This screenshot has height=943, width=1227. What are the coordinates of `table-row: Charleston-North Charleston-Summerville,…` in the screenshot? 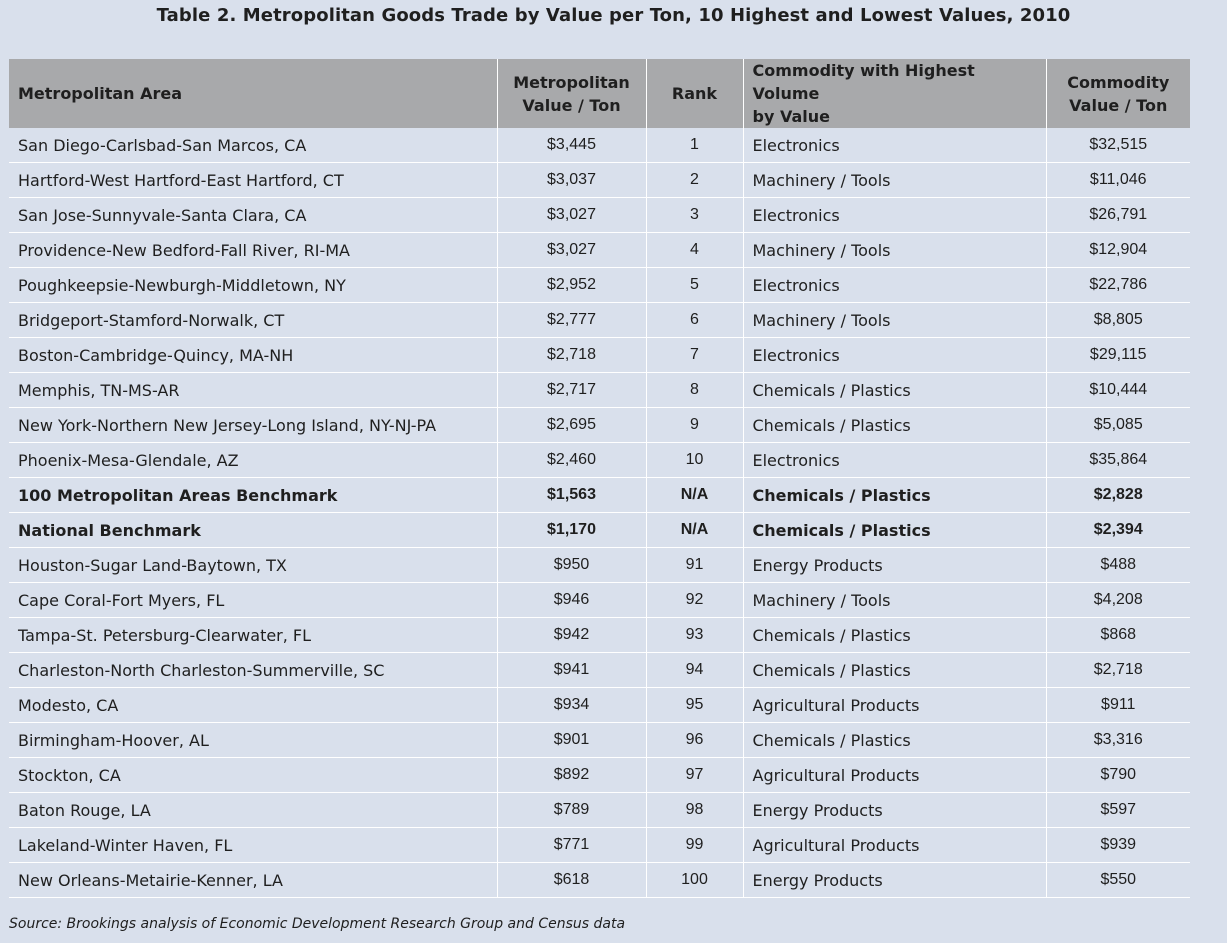 It's located at (599, 670).